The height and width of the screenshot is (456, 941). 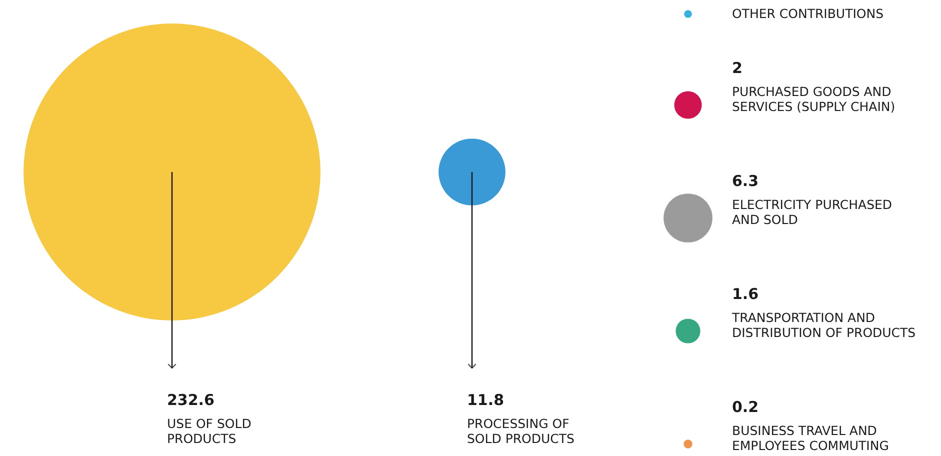 I want to click on data-label: 232.6, so click(x=190, y=400).